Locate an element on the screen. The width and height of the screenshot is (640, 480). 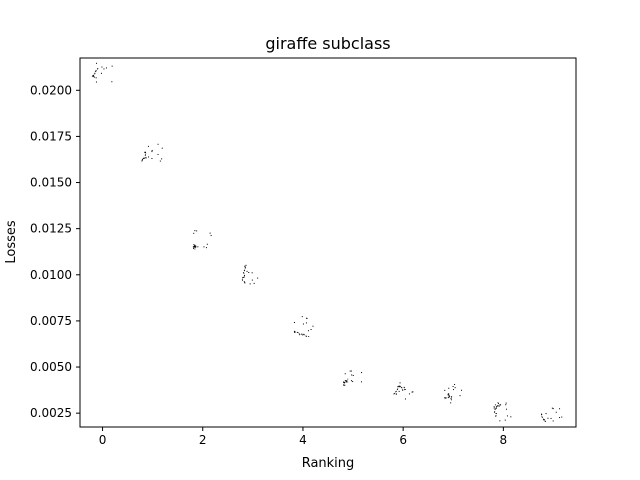
x-axis-label: Ranking is located at coordinates (328, 463).